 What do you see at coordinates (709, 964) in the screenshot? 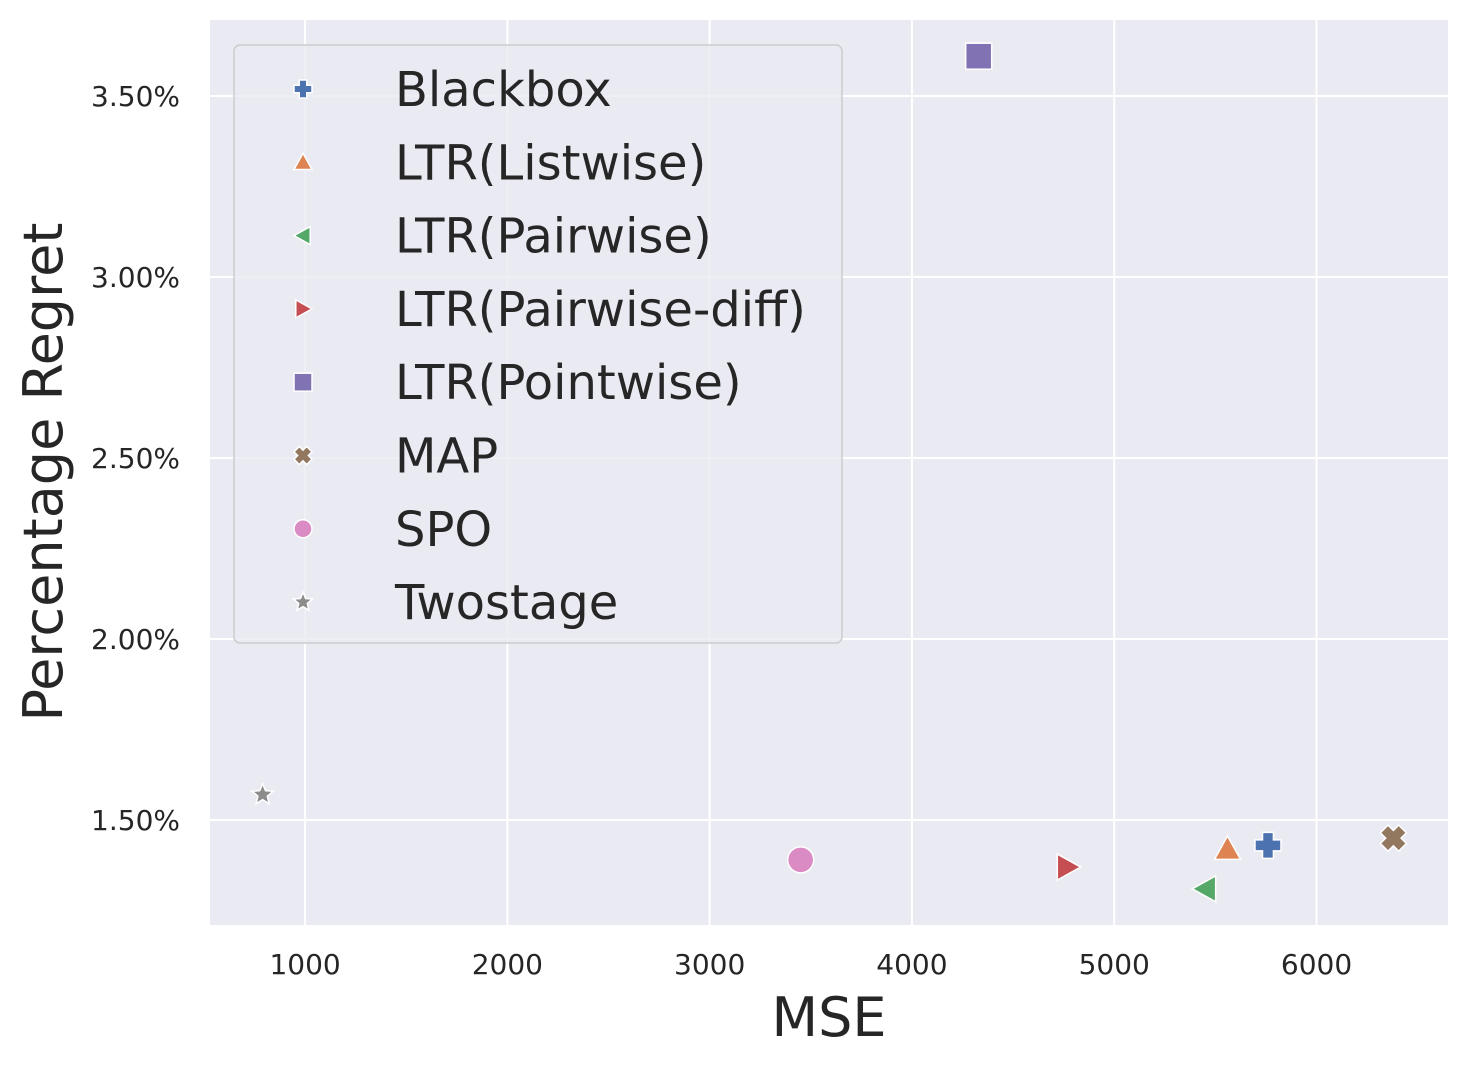
I see `x-tick-label: 3000` at bounding box center [709, 964].